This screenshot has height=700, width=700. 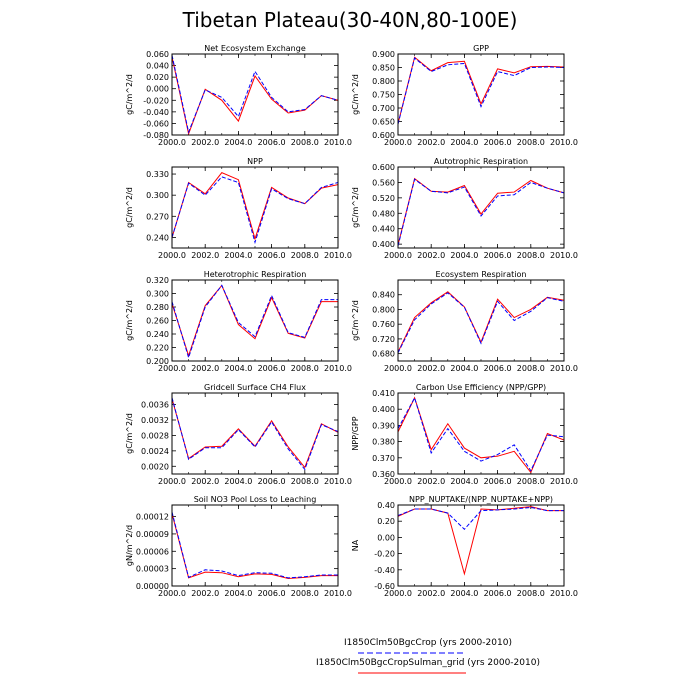 What do you see at coordinates (156, 100) in the screenshot?
I see `y-tick-label: -0.020` at bounding box center [156, 100].